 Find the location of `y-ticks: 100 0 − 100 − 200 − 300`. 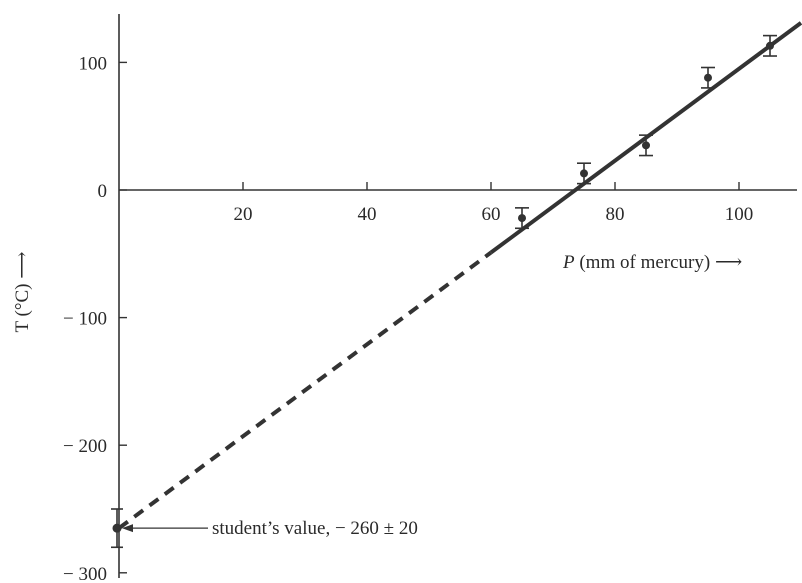

y-ticks: 100 0 − 100 − 200 − 300 is located at coordinates (95, 318).